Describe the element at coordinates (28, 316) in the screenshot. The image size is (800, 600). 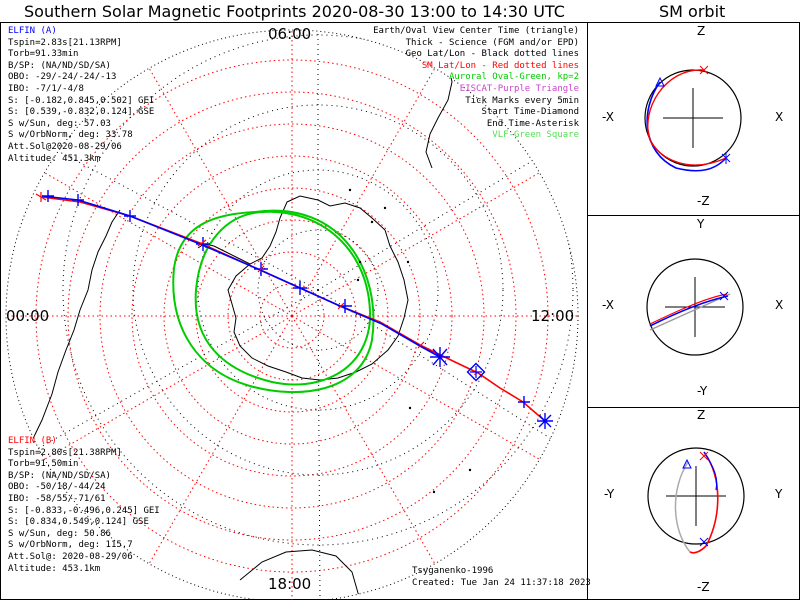
I see `mlt-label-left: 00:00` at that location.